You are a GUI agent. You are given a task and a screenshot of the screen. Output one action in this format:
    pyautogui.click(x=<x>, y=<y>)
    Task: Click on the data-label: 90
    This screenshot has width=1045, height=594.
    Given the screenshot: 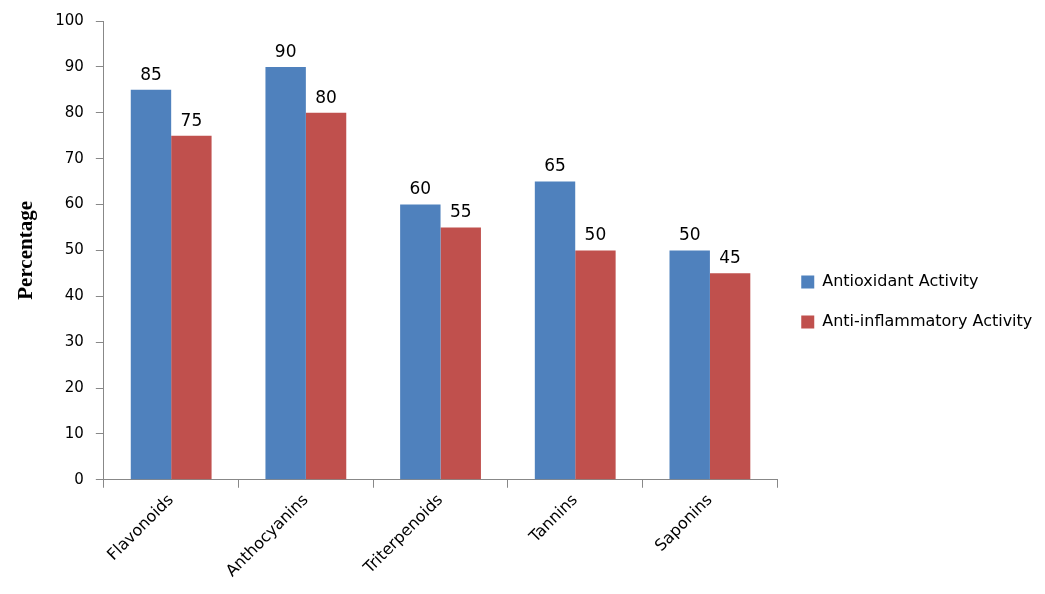 What is the action you would take?
    pyautogui.click(x=285, y=50)
    